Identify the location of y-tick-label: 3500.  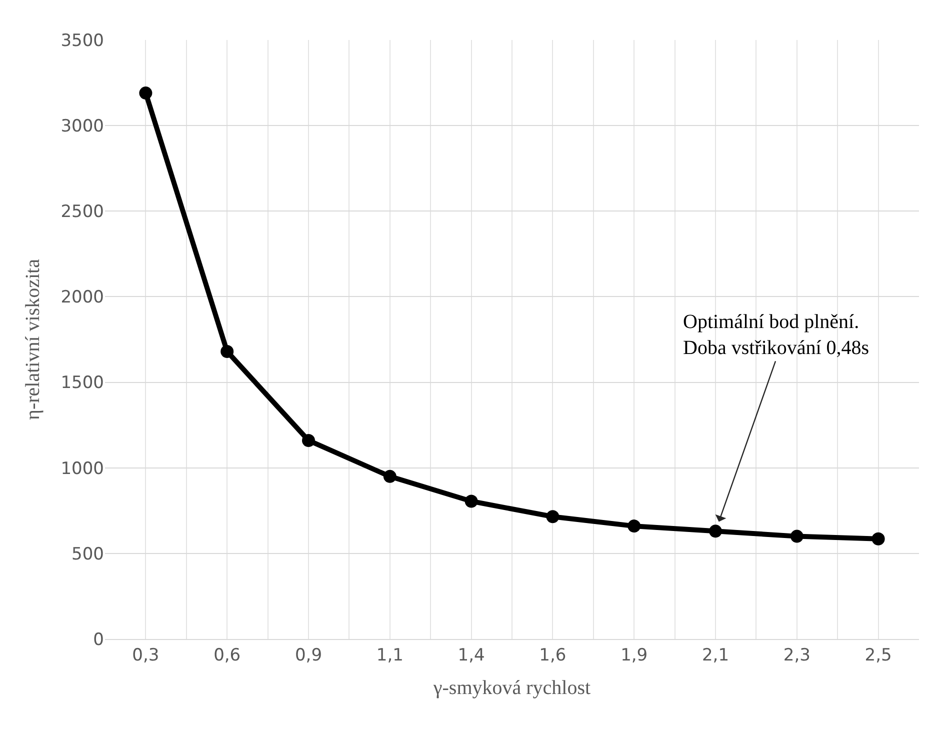
(82, 40).